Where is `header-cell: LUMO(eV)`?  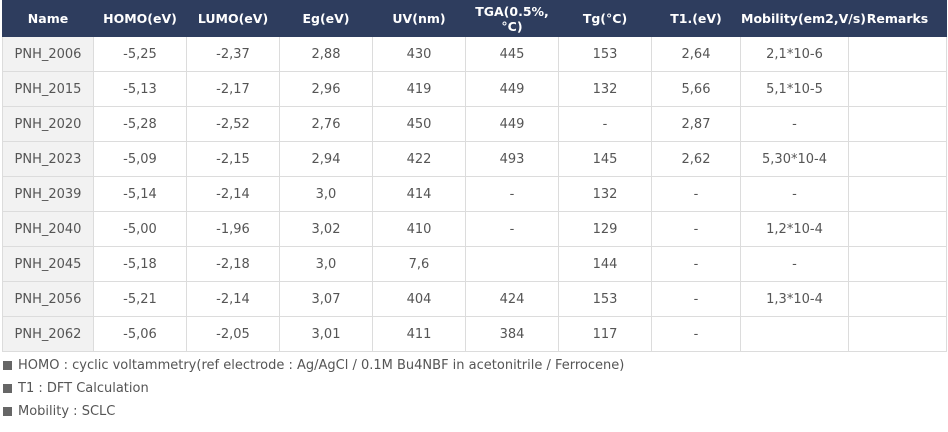 header-cell: LUMO(eV) is located at coordinates (233, 18).